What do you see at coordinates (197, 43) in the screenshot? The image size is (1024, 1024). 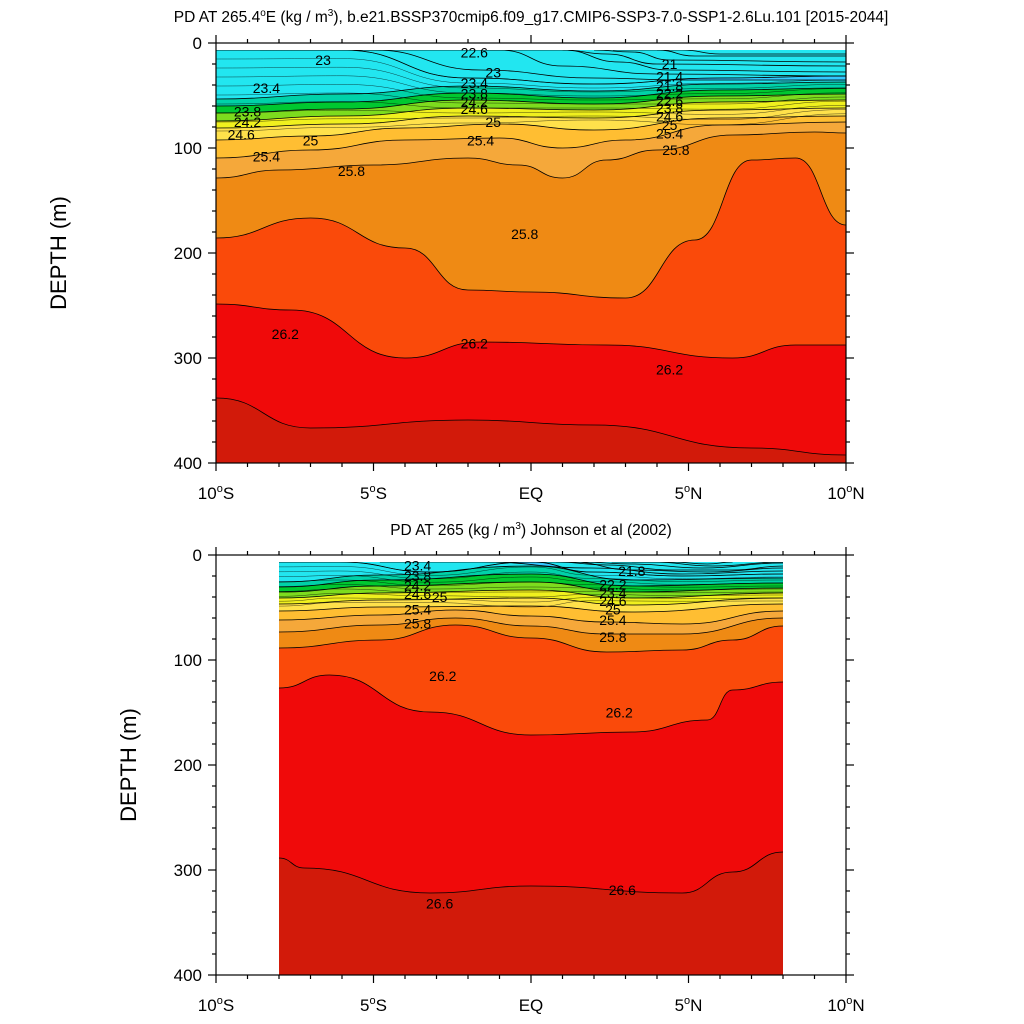 I see `y-tick-label: 0` at bounding box center [197, 43].